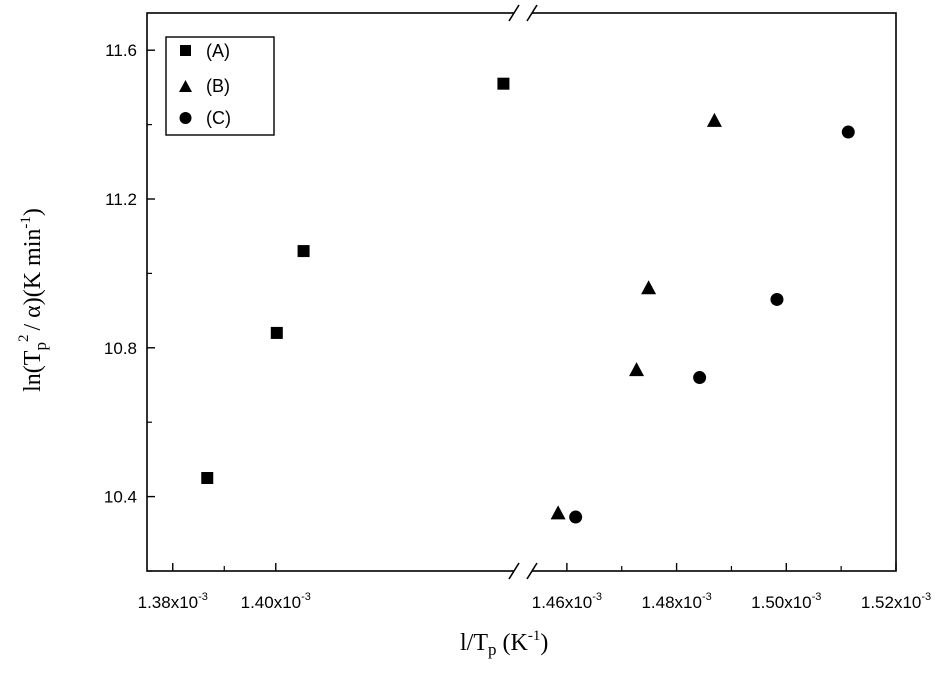  Describe the element at coordinates (218, 51) in the screenshot. I see `legend-label-a: (A)` at that location.